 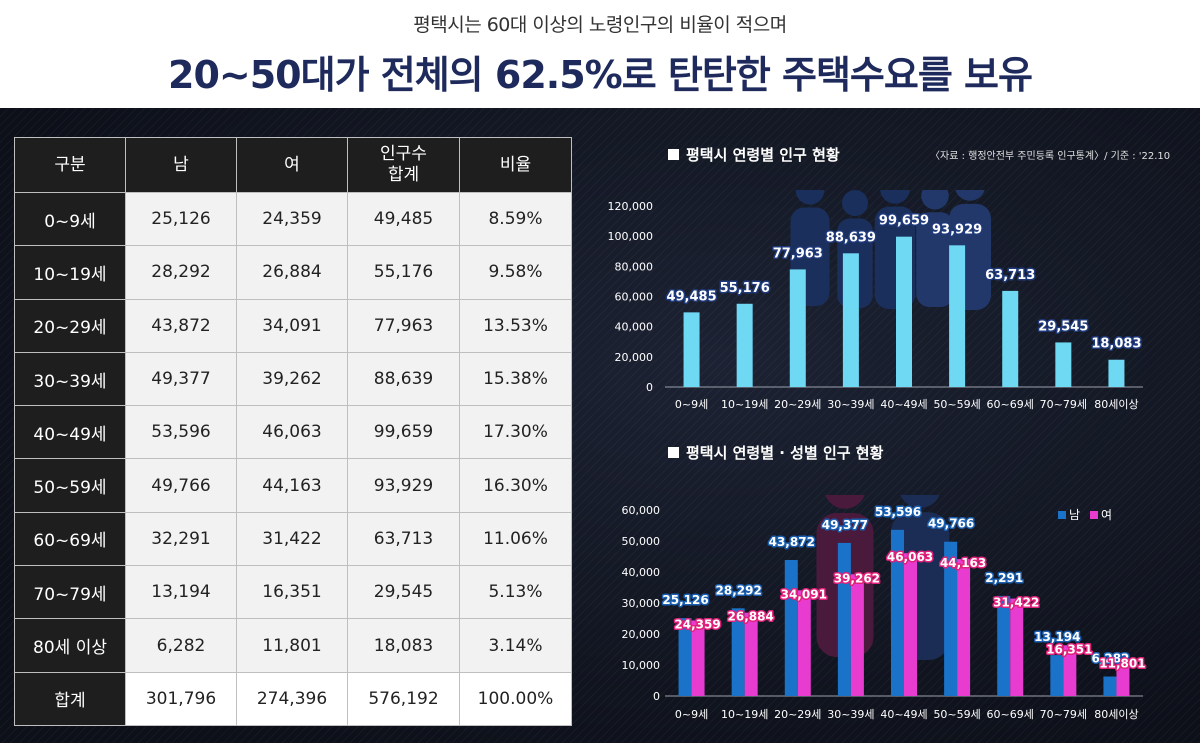 What do you see at coordinates (181, 645) in the screenshot?
I see `table-cell: 6,282` at bounding box center [181, 645].